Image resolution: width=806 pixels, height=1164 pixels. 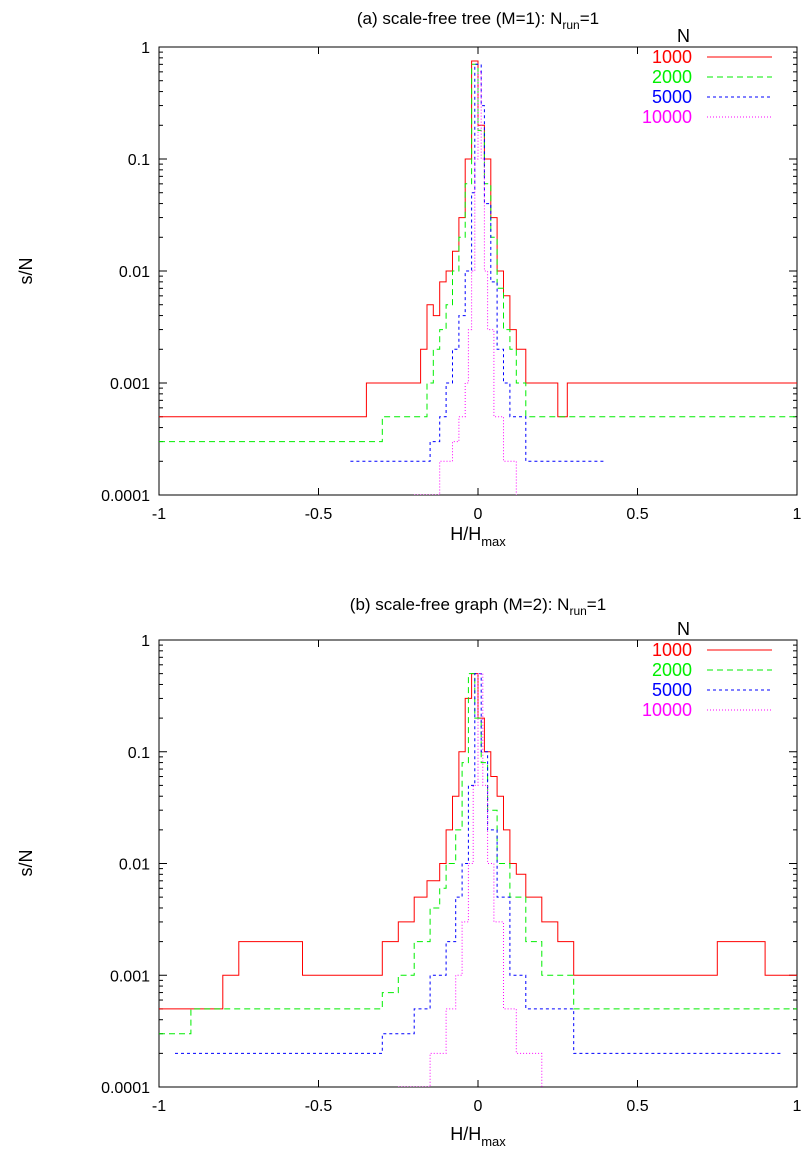 I want to click on panel-title-a: (a) scale-free tree (M=1): Nrun=1, so click(x=478, y=20).